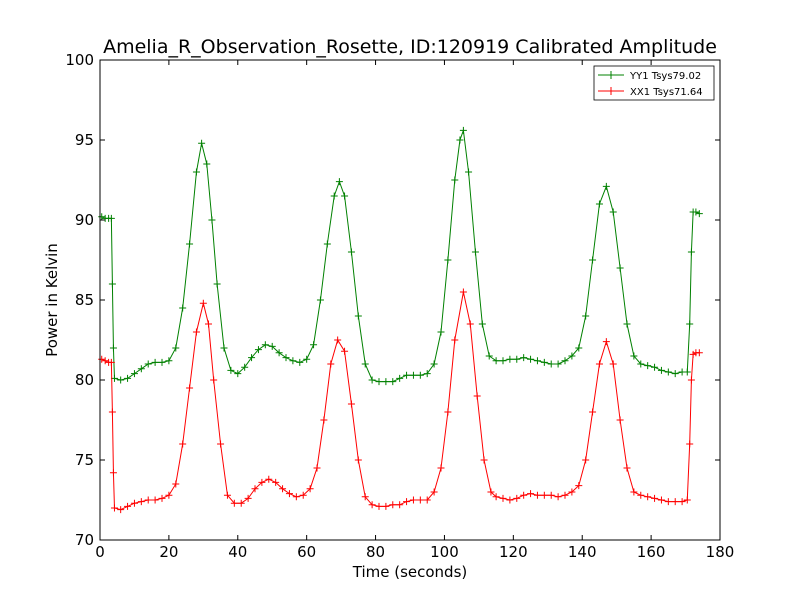 The image size is (800, 600). I want to click on legend-label: XX1 Tsys71.64, so click(666, 92).